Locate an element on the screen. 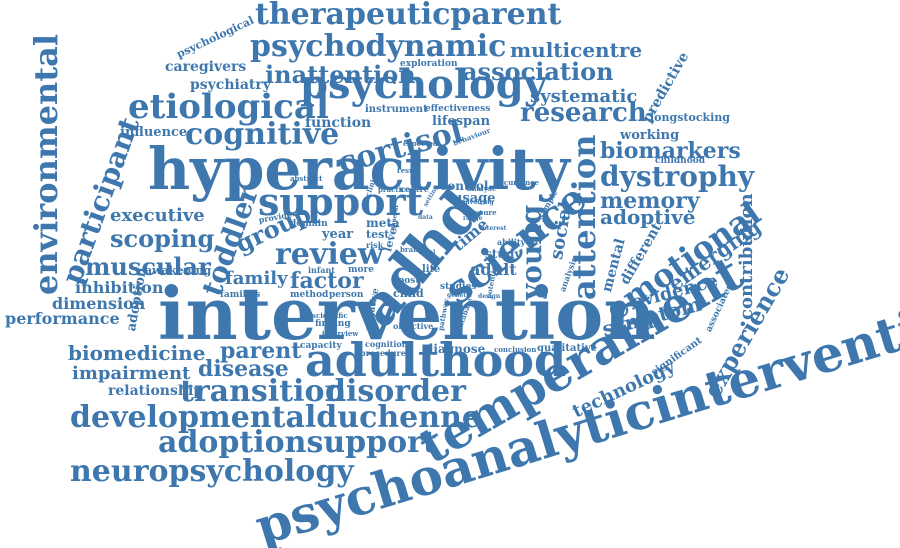  word-genetic: genetic is located at coordinates (459, 295).